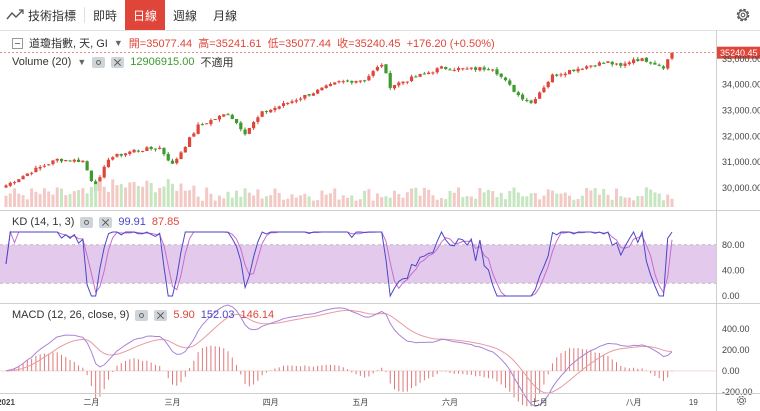  I want to click on macd-title: MACD (12, 26, close, 9), so click(71, 315).